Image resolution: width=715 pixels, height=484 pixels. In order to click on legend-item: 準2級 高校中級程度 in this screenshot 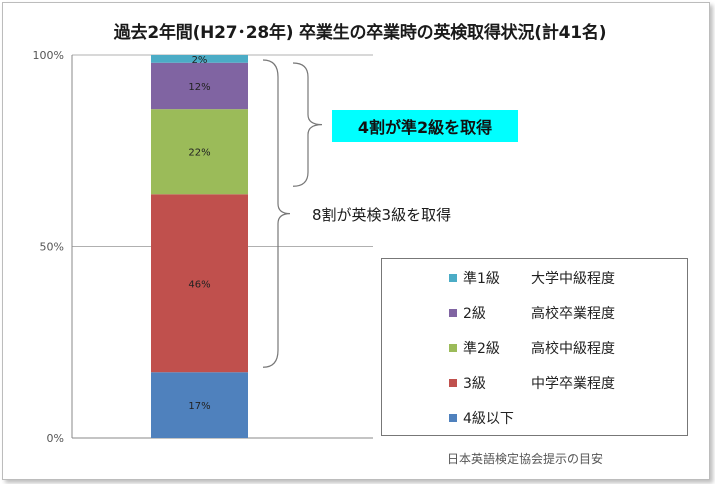, I will do `click(532, 348)`.